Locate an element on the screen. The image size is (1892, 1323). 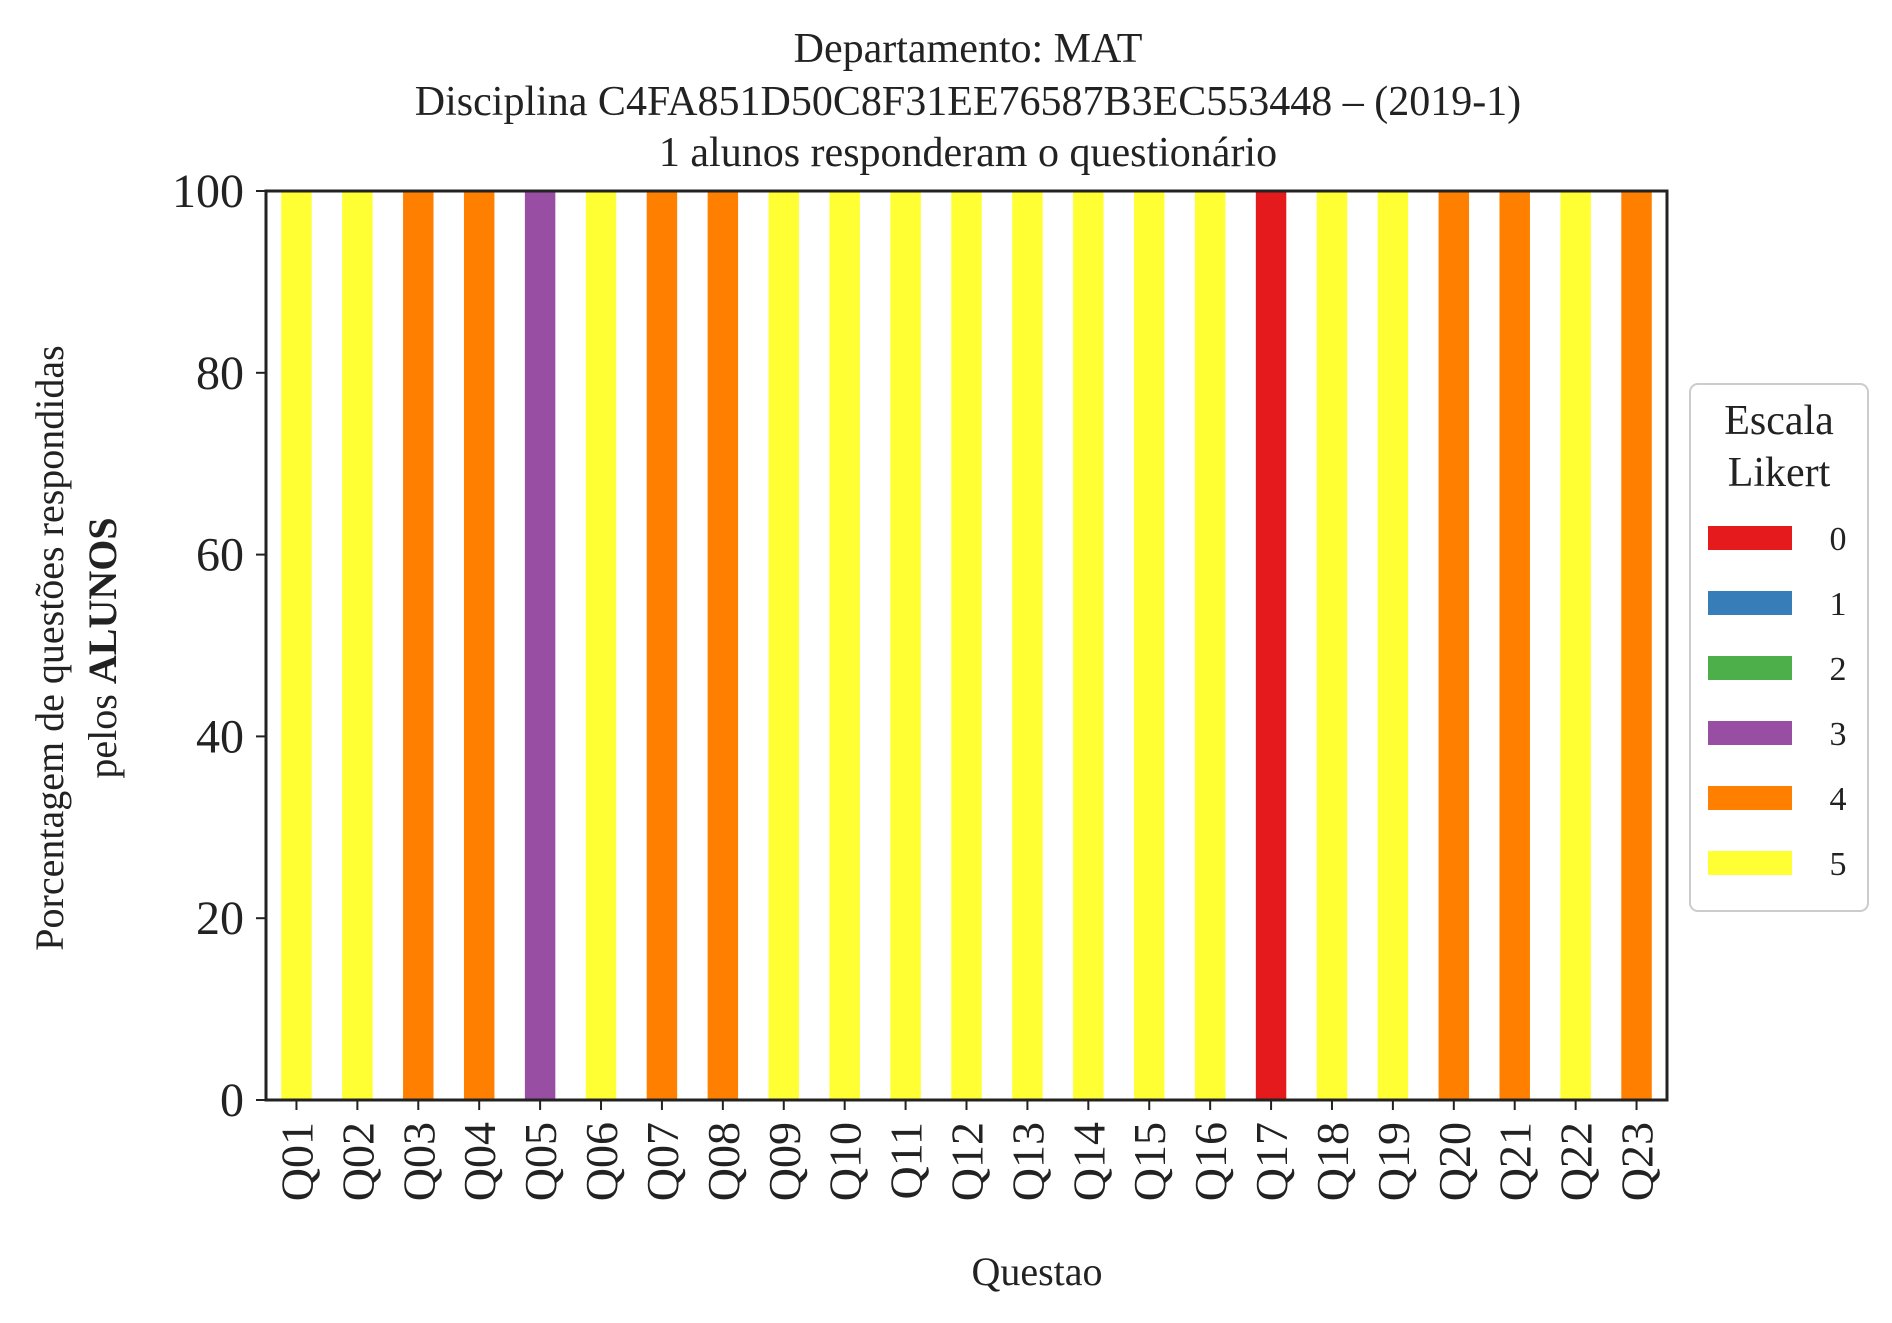
legend-label-1: 1 is located at coordinates (1838, 604).